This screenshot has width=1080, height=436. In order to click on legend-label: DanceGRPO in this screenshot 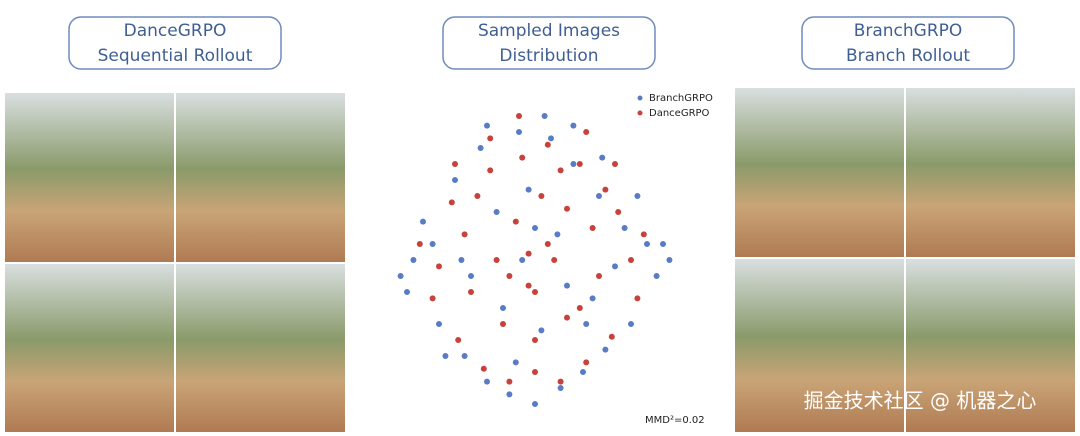, I will do `click(679, 113)`.